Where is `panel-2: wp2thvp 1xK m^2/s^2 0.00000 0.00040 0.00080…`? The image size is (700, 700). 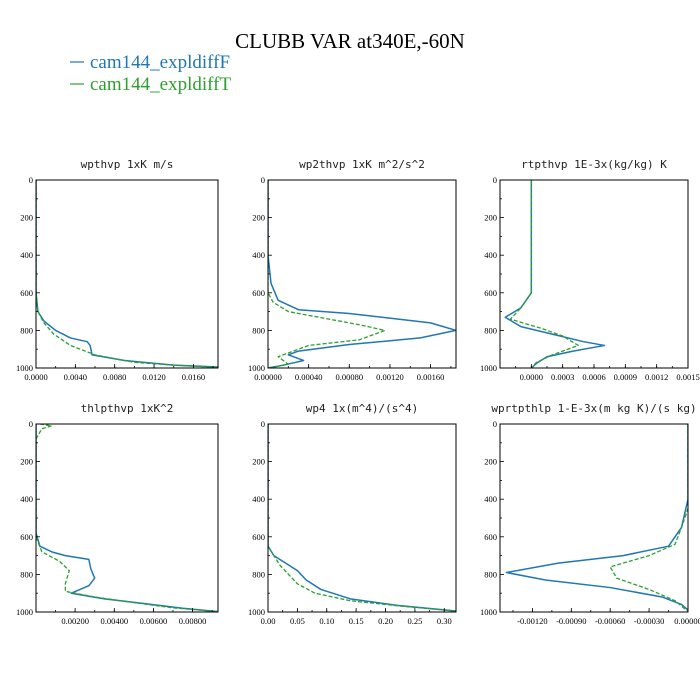
panel-2: wp2thvp 1xK m^2/s^2 0.00000 0.00040 0.00080… is located at coordinates (352, 270).